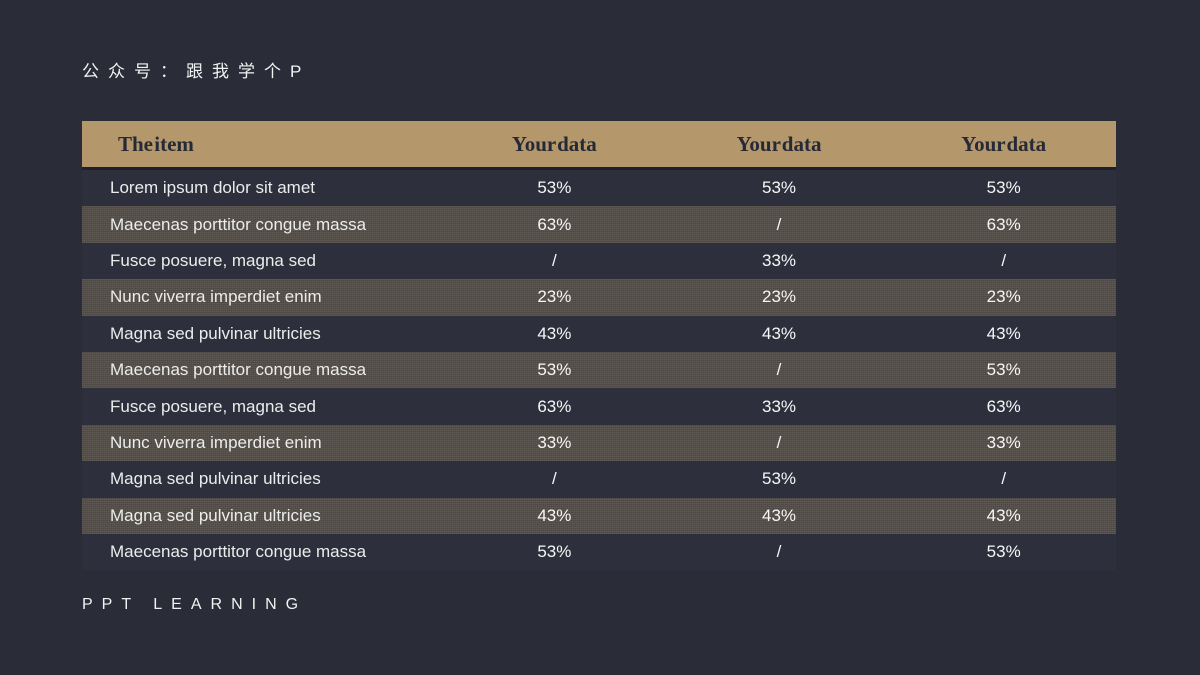 The image size is (1200, 675). I want to click on table-row: Fusce posuere, magna sed / 33% /, so click(599, 261).